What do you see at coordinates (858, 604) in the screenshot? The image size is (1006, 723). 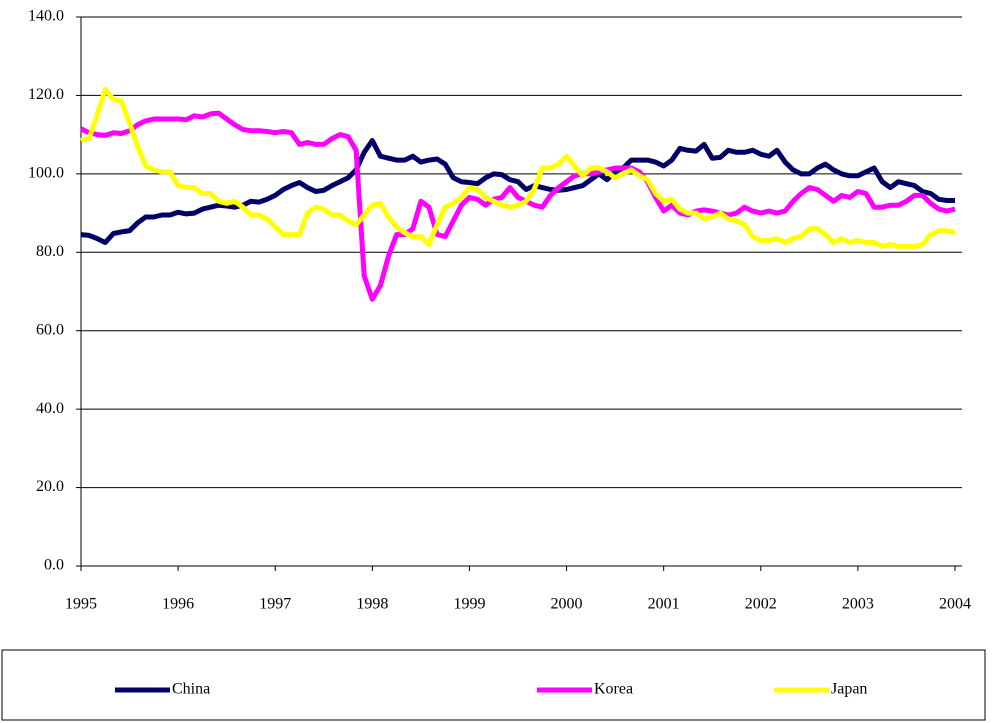 I see `x-tick-label: 2003` at bounding box center [858, 604].